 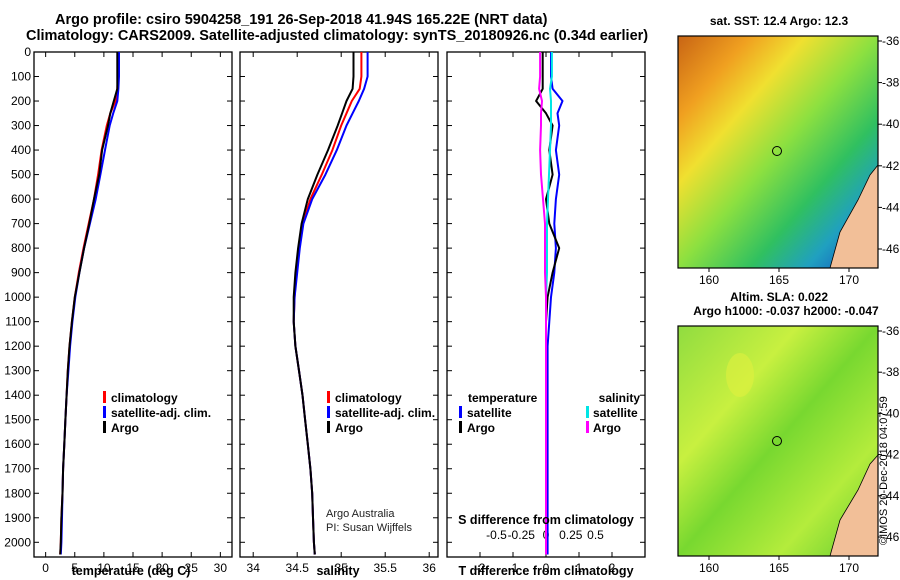 I want to click on x-tick-label: 35.5, so click(x=386, y=568).